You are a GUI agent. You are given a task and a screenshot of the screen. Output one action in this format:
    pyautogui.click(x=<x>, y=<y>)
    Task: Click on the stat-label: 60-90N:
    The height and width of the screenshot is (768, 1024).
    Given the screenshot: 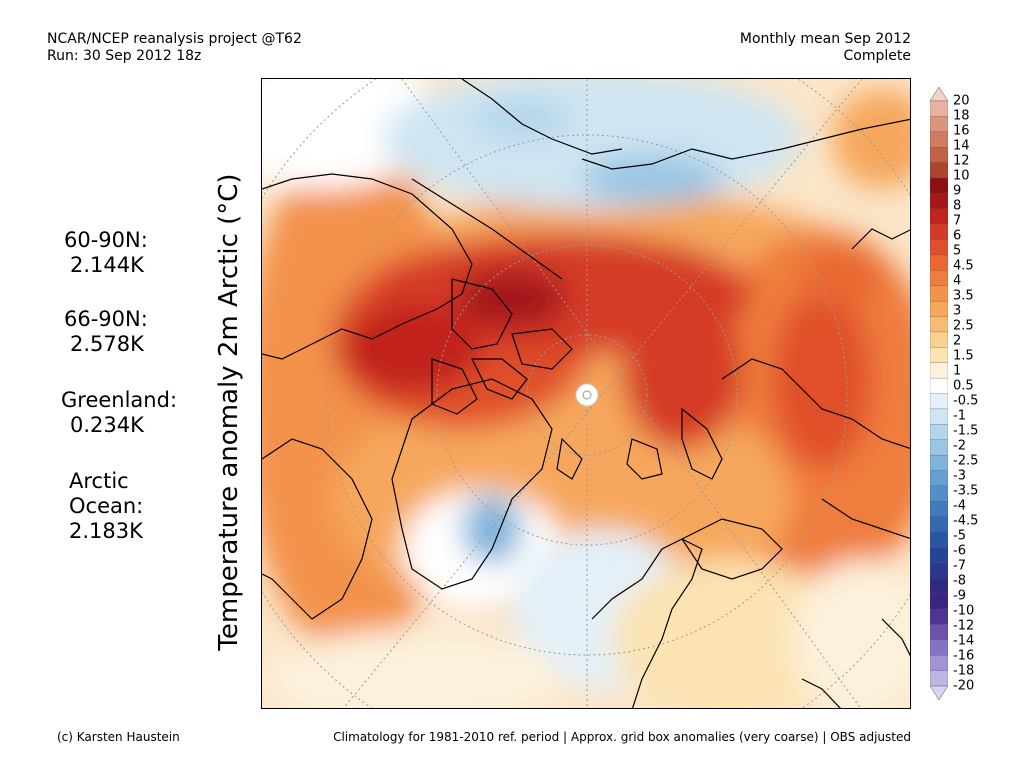 What is the action you would take?
    pyautogui.click(x=106, y=240)
    